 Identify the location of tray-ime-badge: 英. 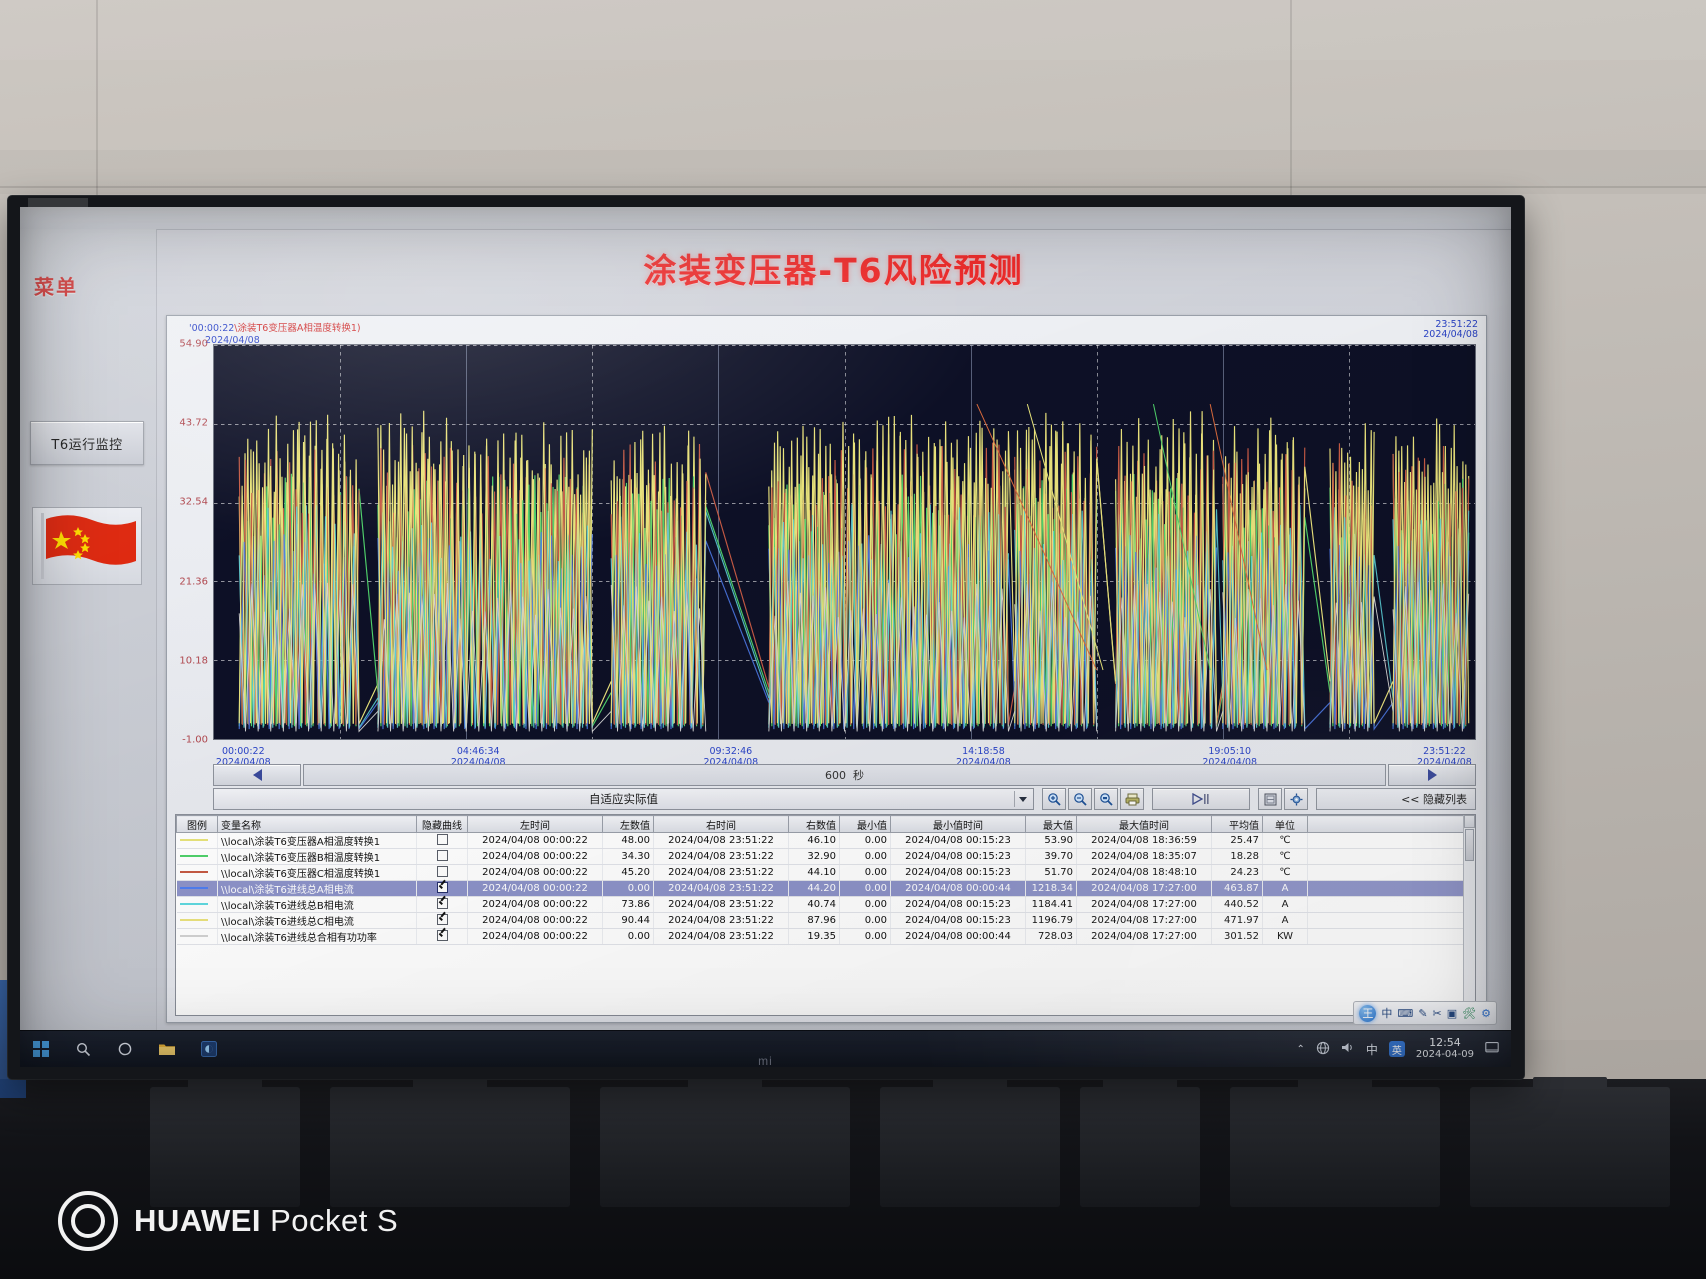
(1396, 1049).